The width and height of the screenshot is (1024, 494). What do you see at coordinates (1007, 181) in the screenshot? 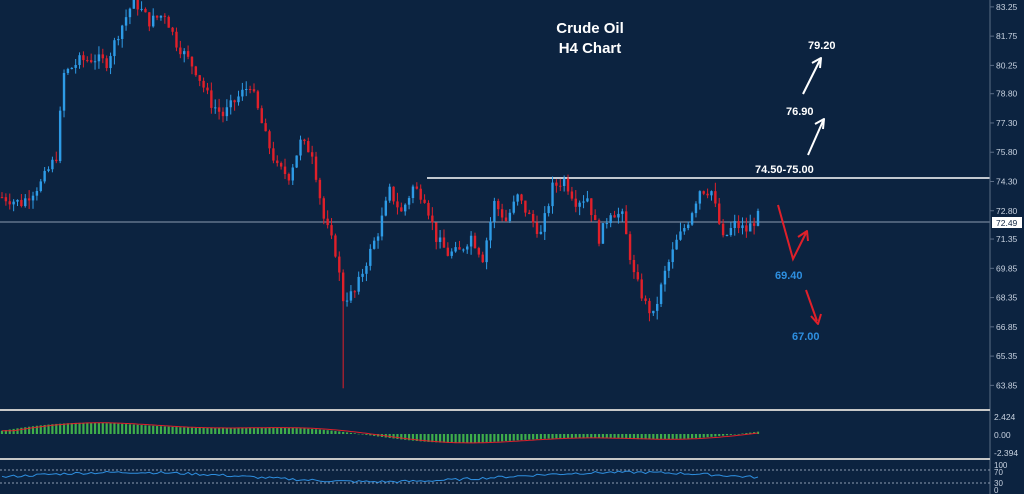
I see `price-tick-label: 74.30` at bounding box center [1007, 181].